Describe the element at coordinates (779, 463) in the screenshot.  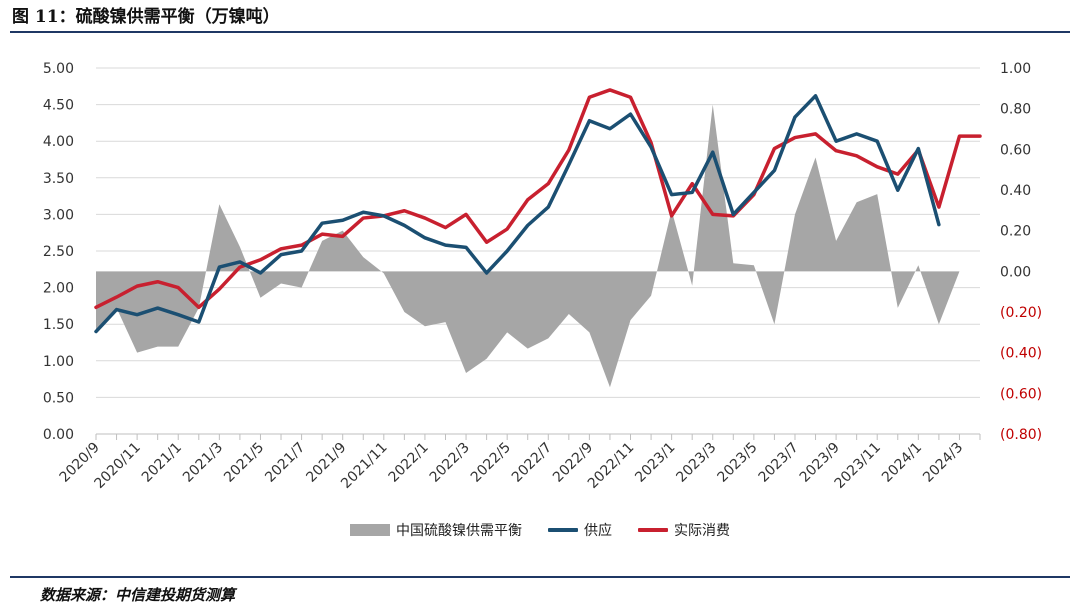
I see `x-axis-tick-label: 2023/7` at that location.